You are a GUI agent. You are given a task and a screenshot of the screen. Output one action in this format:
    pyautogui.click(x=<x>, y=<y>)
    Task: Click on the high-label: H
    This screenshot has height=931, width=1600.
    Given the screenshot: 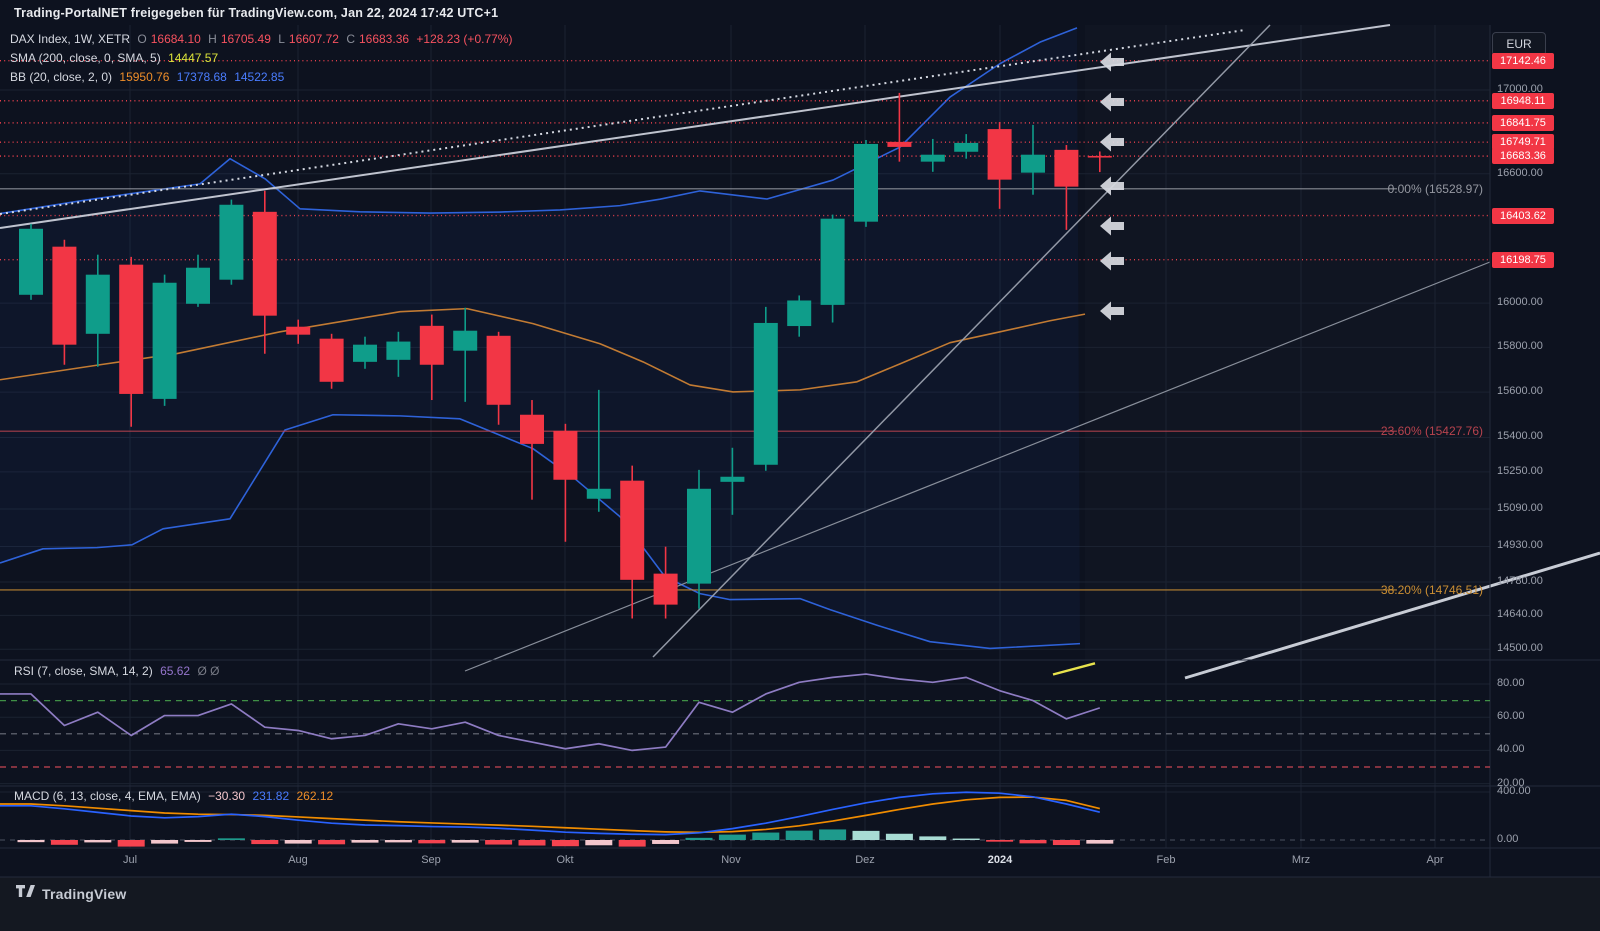 What is the action you would take?
    pyautogui.click(x=212, y=39)
    